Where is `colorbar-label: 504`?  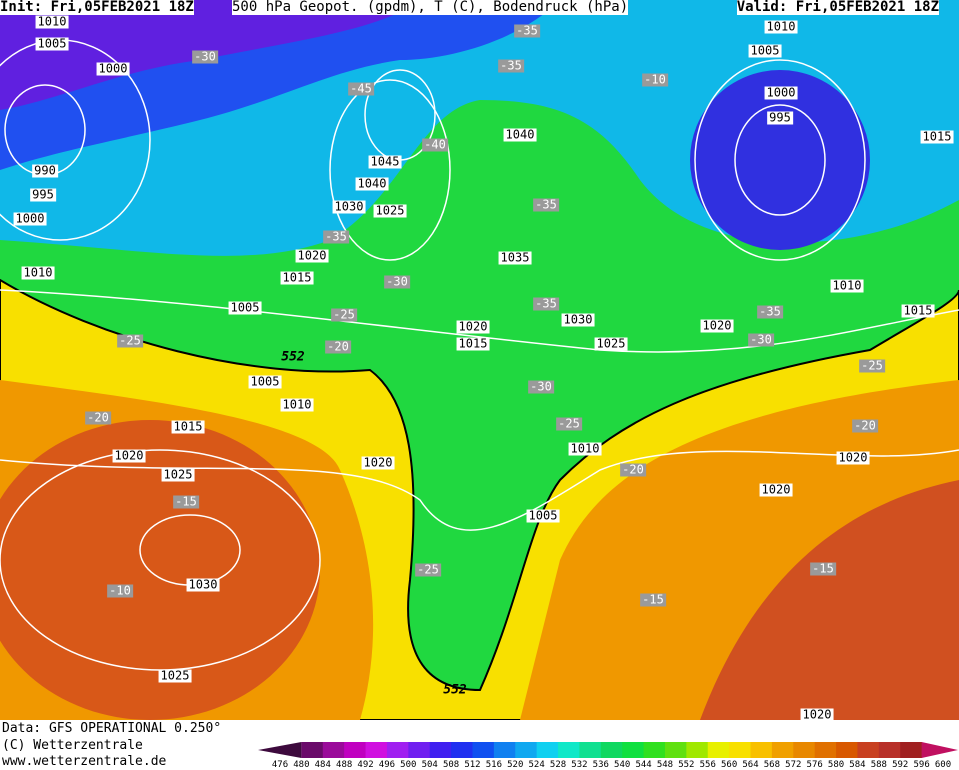
colorbar-label: 504 is located at coordinates (429, 765).